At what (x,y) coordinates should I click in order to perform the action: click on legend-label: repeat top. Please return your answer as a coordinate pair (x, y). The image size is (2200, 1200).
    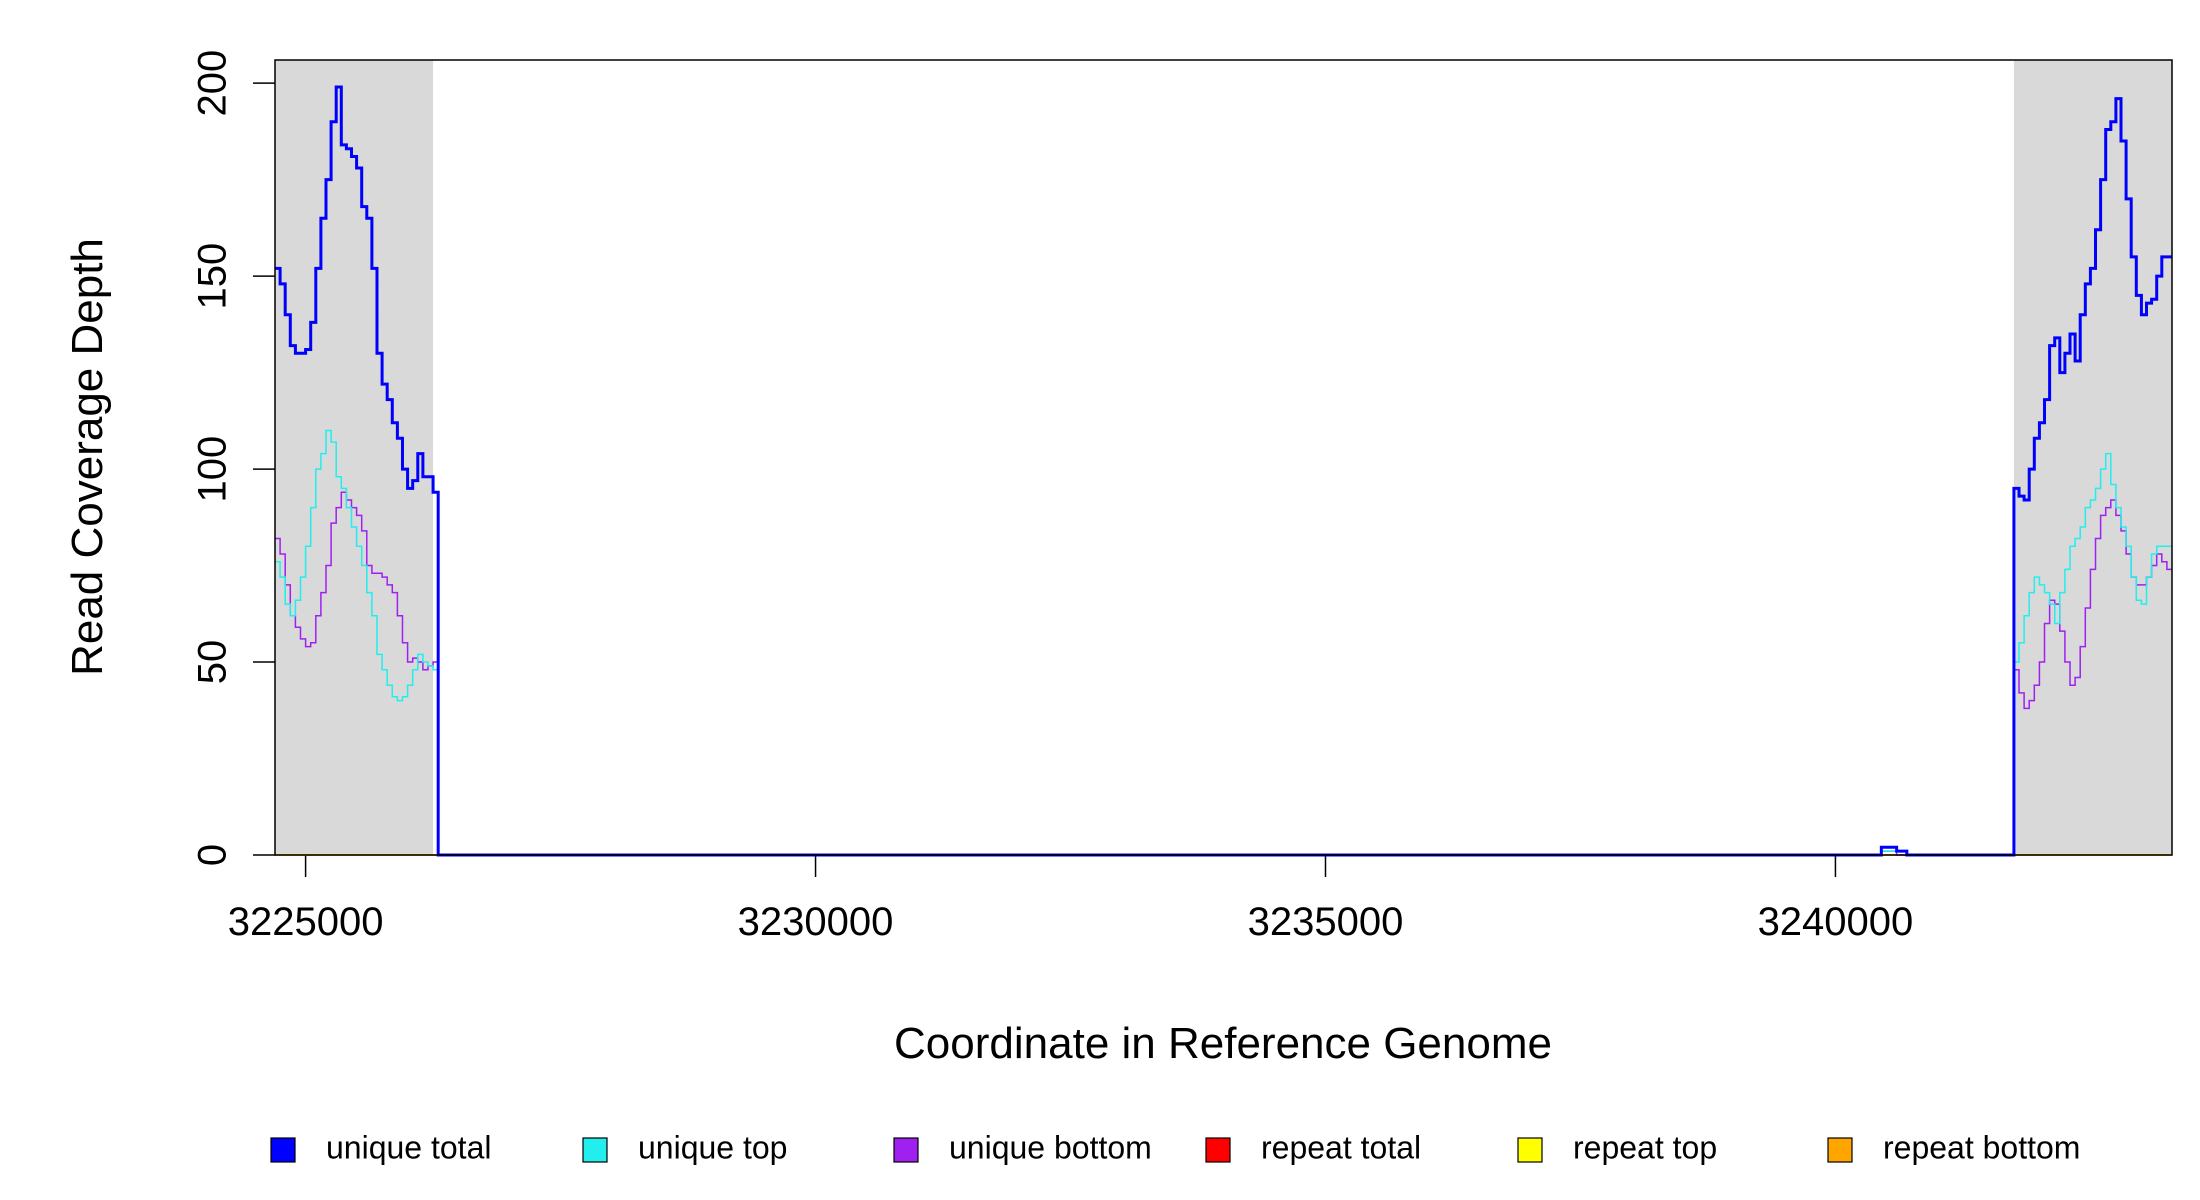
    Looking at the image, I should click on (1645, 1147).